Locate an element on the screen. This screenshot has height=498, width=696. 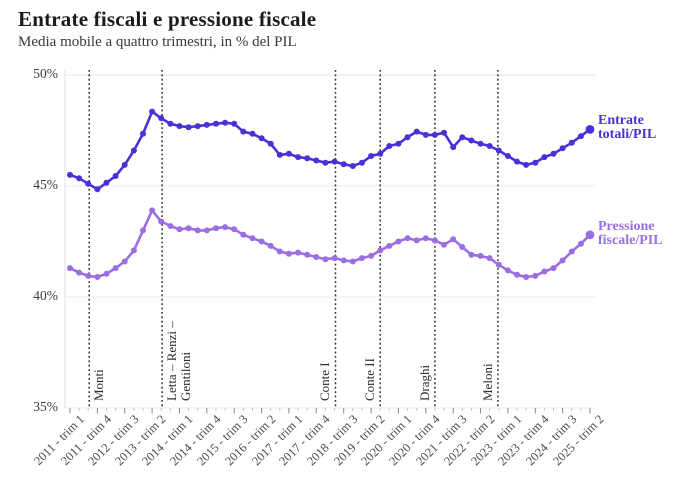
legend-pressione-fiscale: Pressione fiscale/PIL is located at coordinates (630, 234).